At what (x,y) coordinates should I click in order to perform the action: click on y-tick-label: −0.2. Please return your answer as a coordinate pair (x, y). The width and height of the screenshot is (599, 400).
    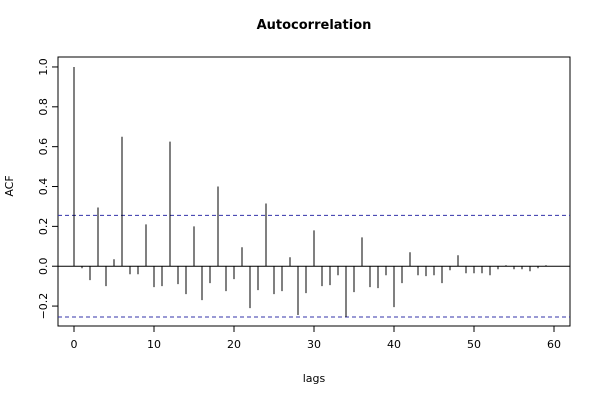
    Looking at the image, I should click on (43, 306).